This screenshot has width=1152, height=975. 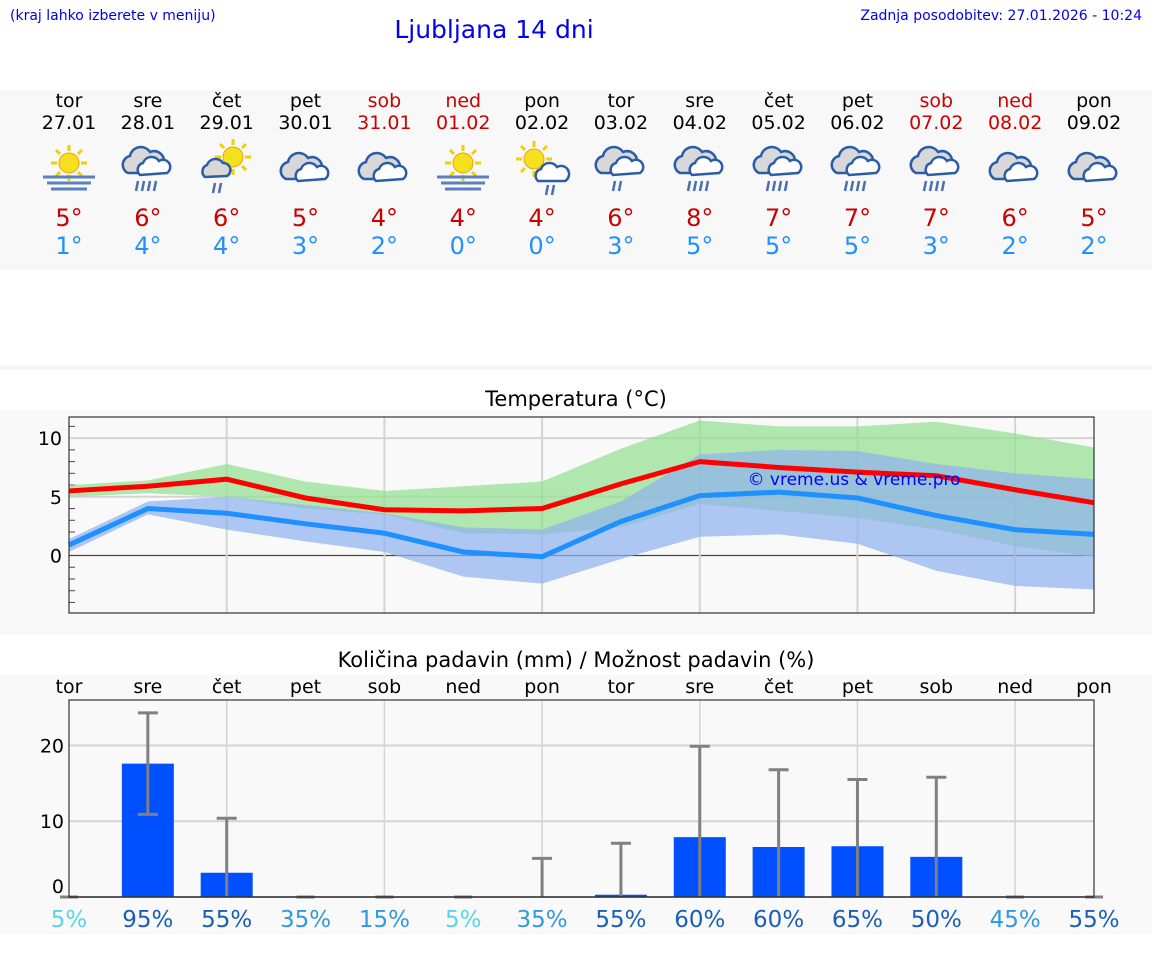 I want to click on day-column: sob 31.01 4° 2°, so click(x=384, y=175).